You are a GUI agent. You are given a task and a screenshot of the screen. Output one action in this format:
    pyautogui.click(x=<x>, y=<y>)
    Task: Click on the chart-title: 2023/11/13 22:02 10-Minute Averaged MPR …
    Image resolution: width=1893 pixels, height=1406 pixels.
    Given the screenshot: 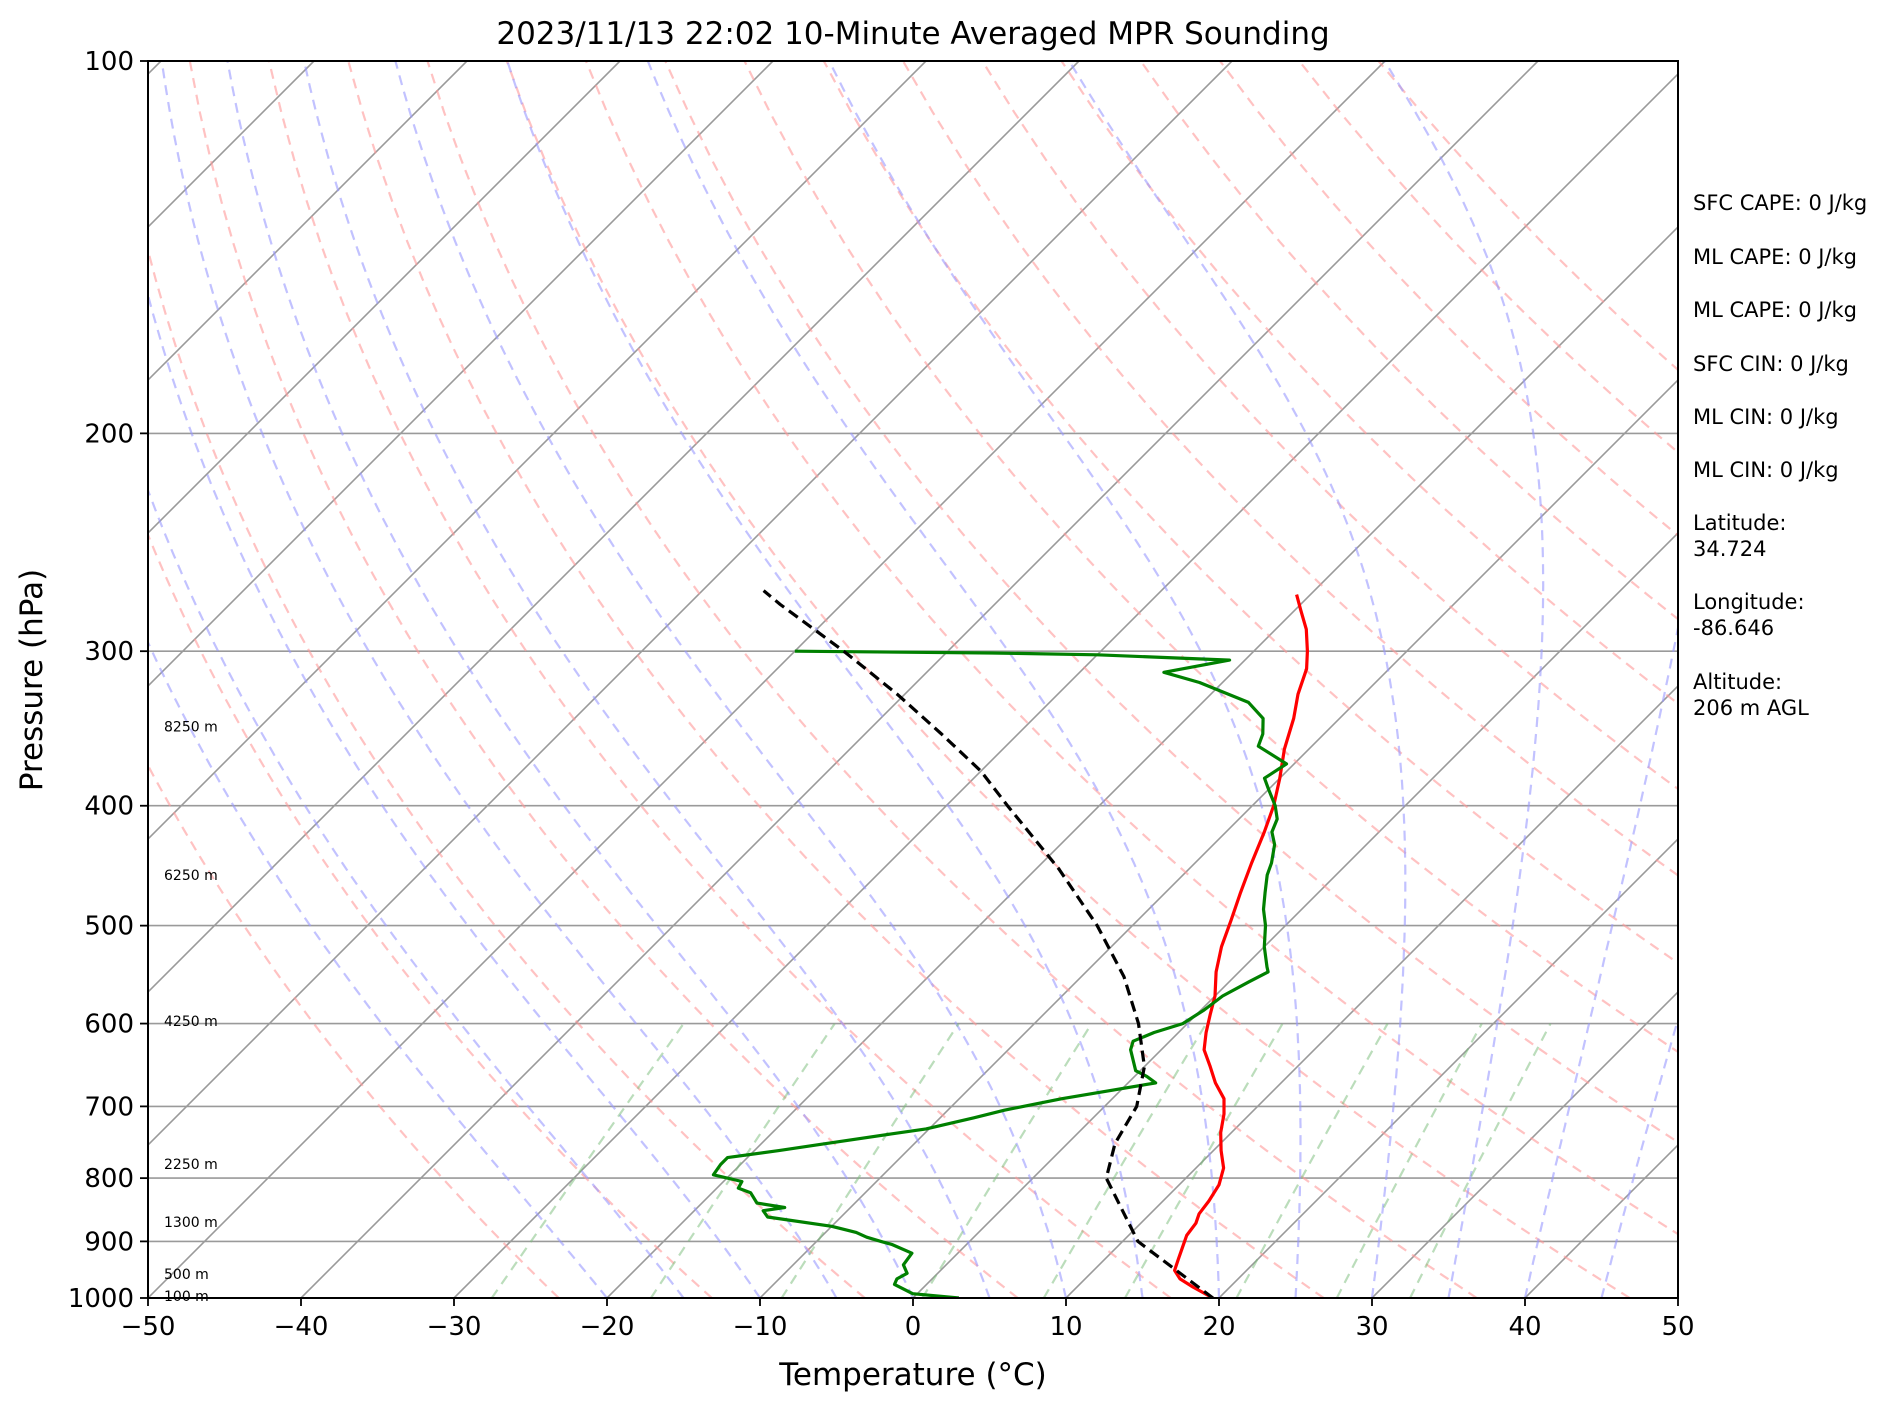 What is the action you would take?
    pyautogui.click(x=912, y=34)
    